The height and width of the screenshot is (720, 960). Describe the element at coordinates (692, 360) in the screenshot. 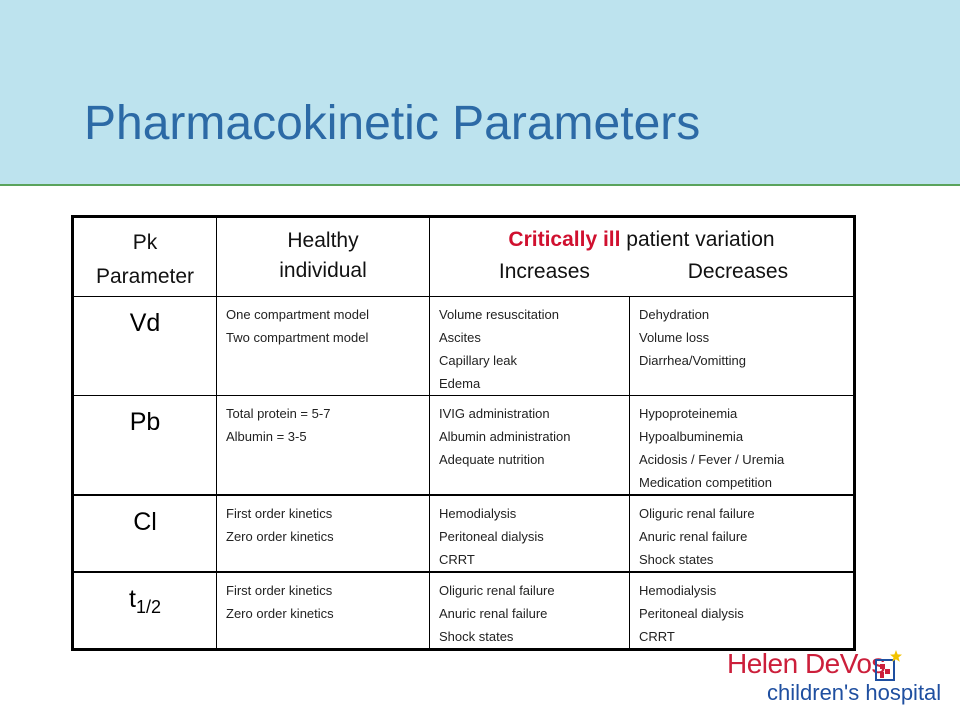

I see `list-item: Diarrhea/Vomitting` at that location.